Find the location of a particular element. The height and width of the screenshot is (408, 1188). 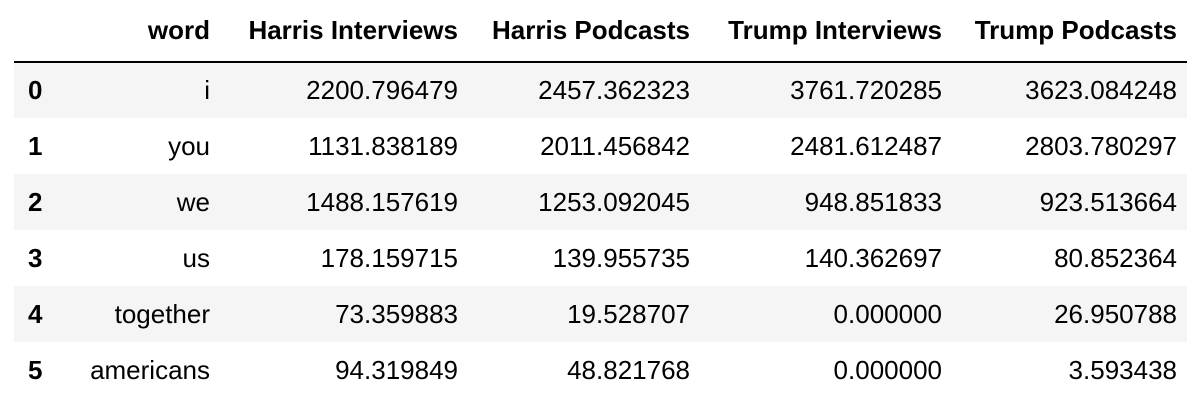

header-trump-podcasts: Trump Podcasts is located at coordinates (1069, 31).